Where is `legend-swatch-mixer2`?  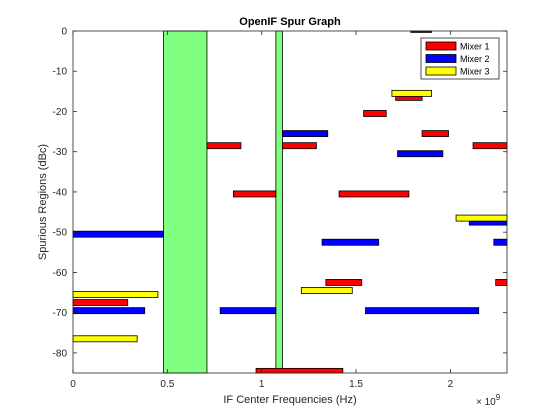
legend-swatch-mixer2 is located at coordinates (441, 58).